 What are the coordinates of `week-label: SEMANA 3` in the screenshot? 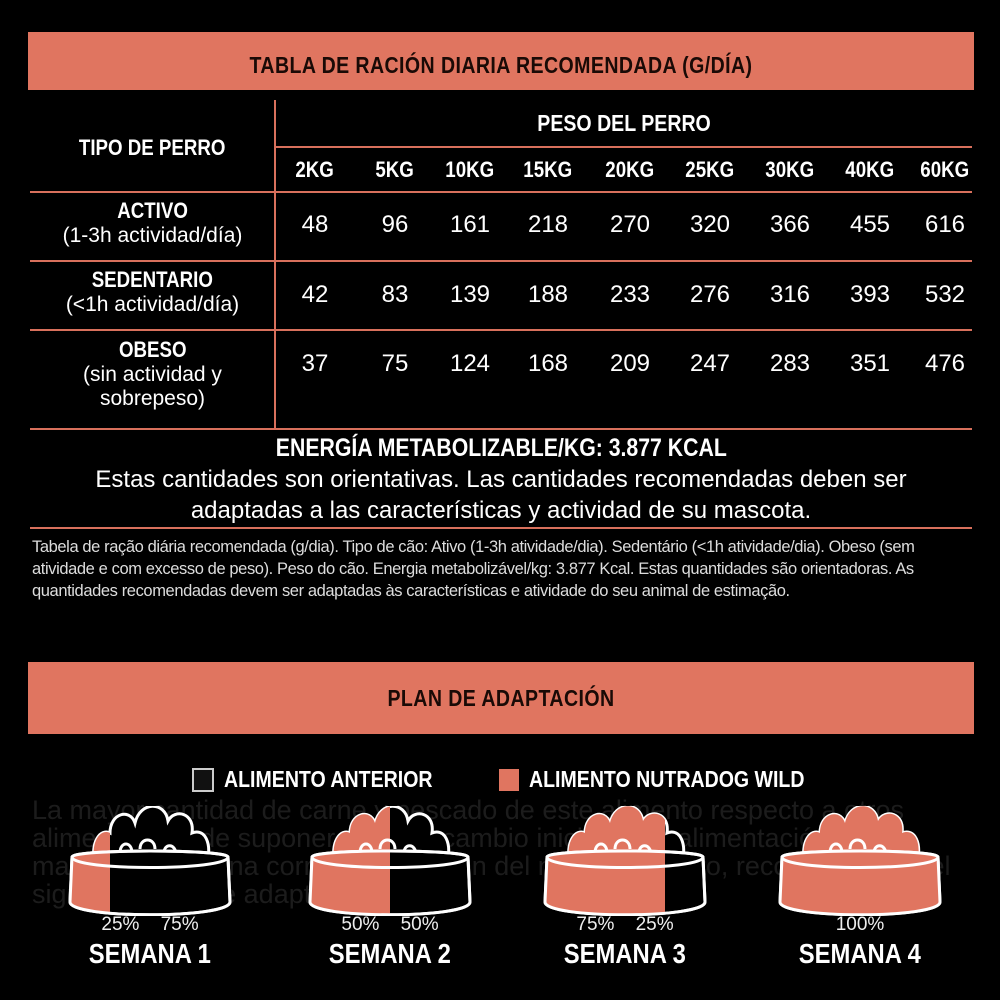 It's located at (625, 953).